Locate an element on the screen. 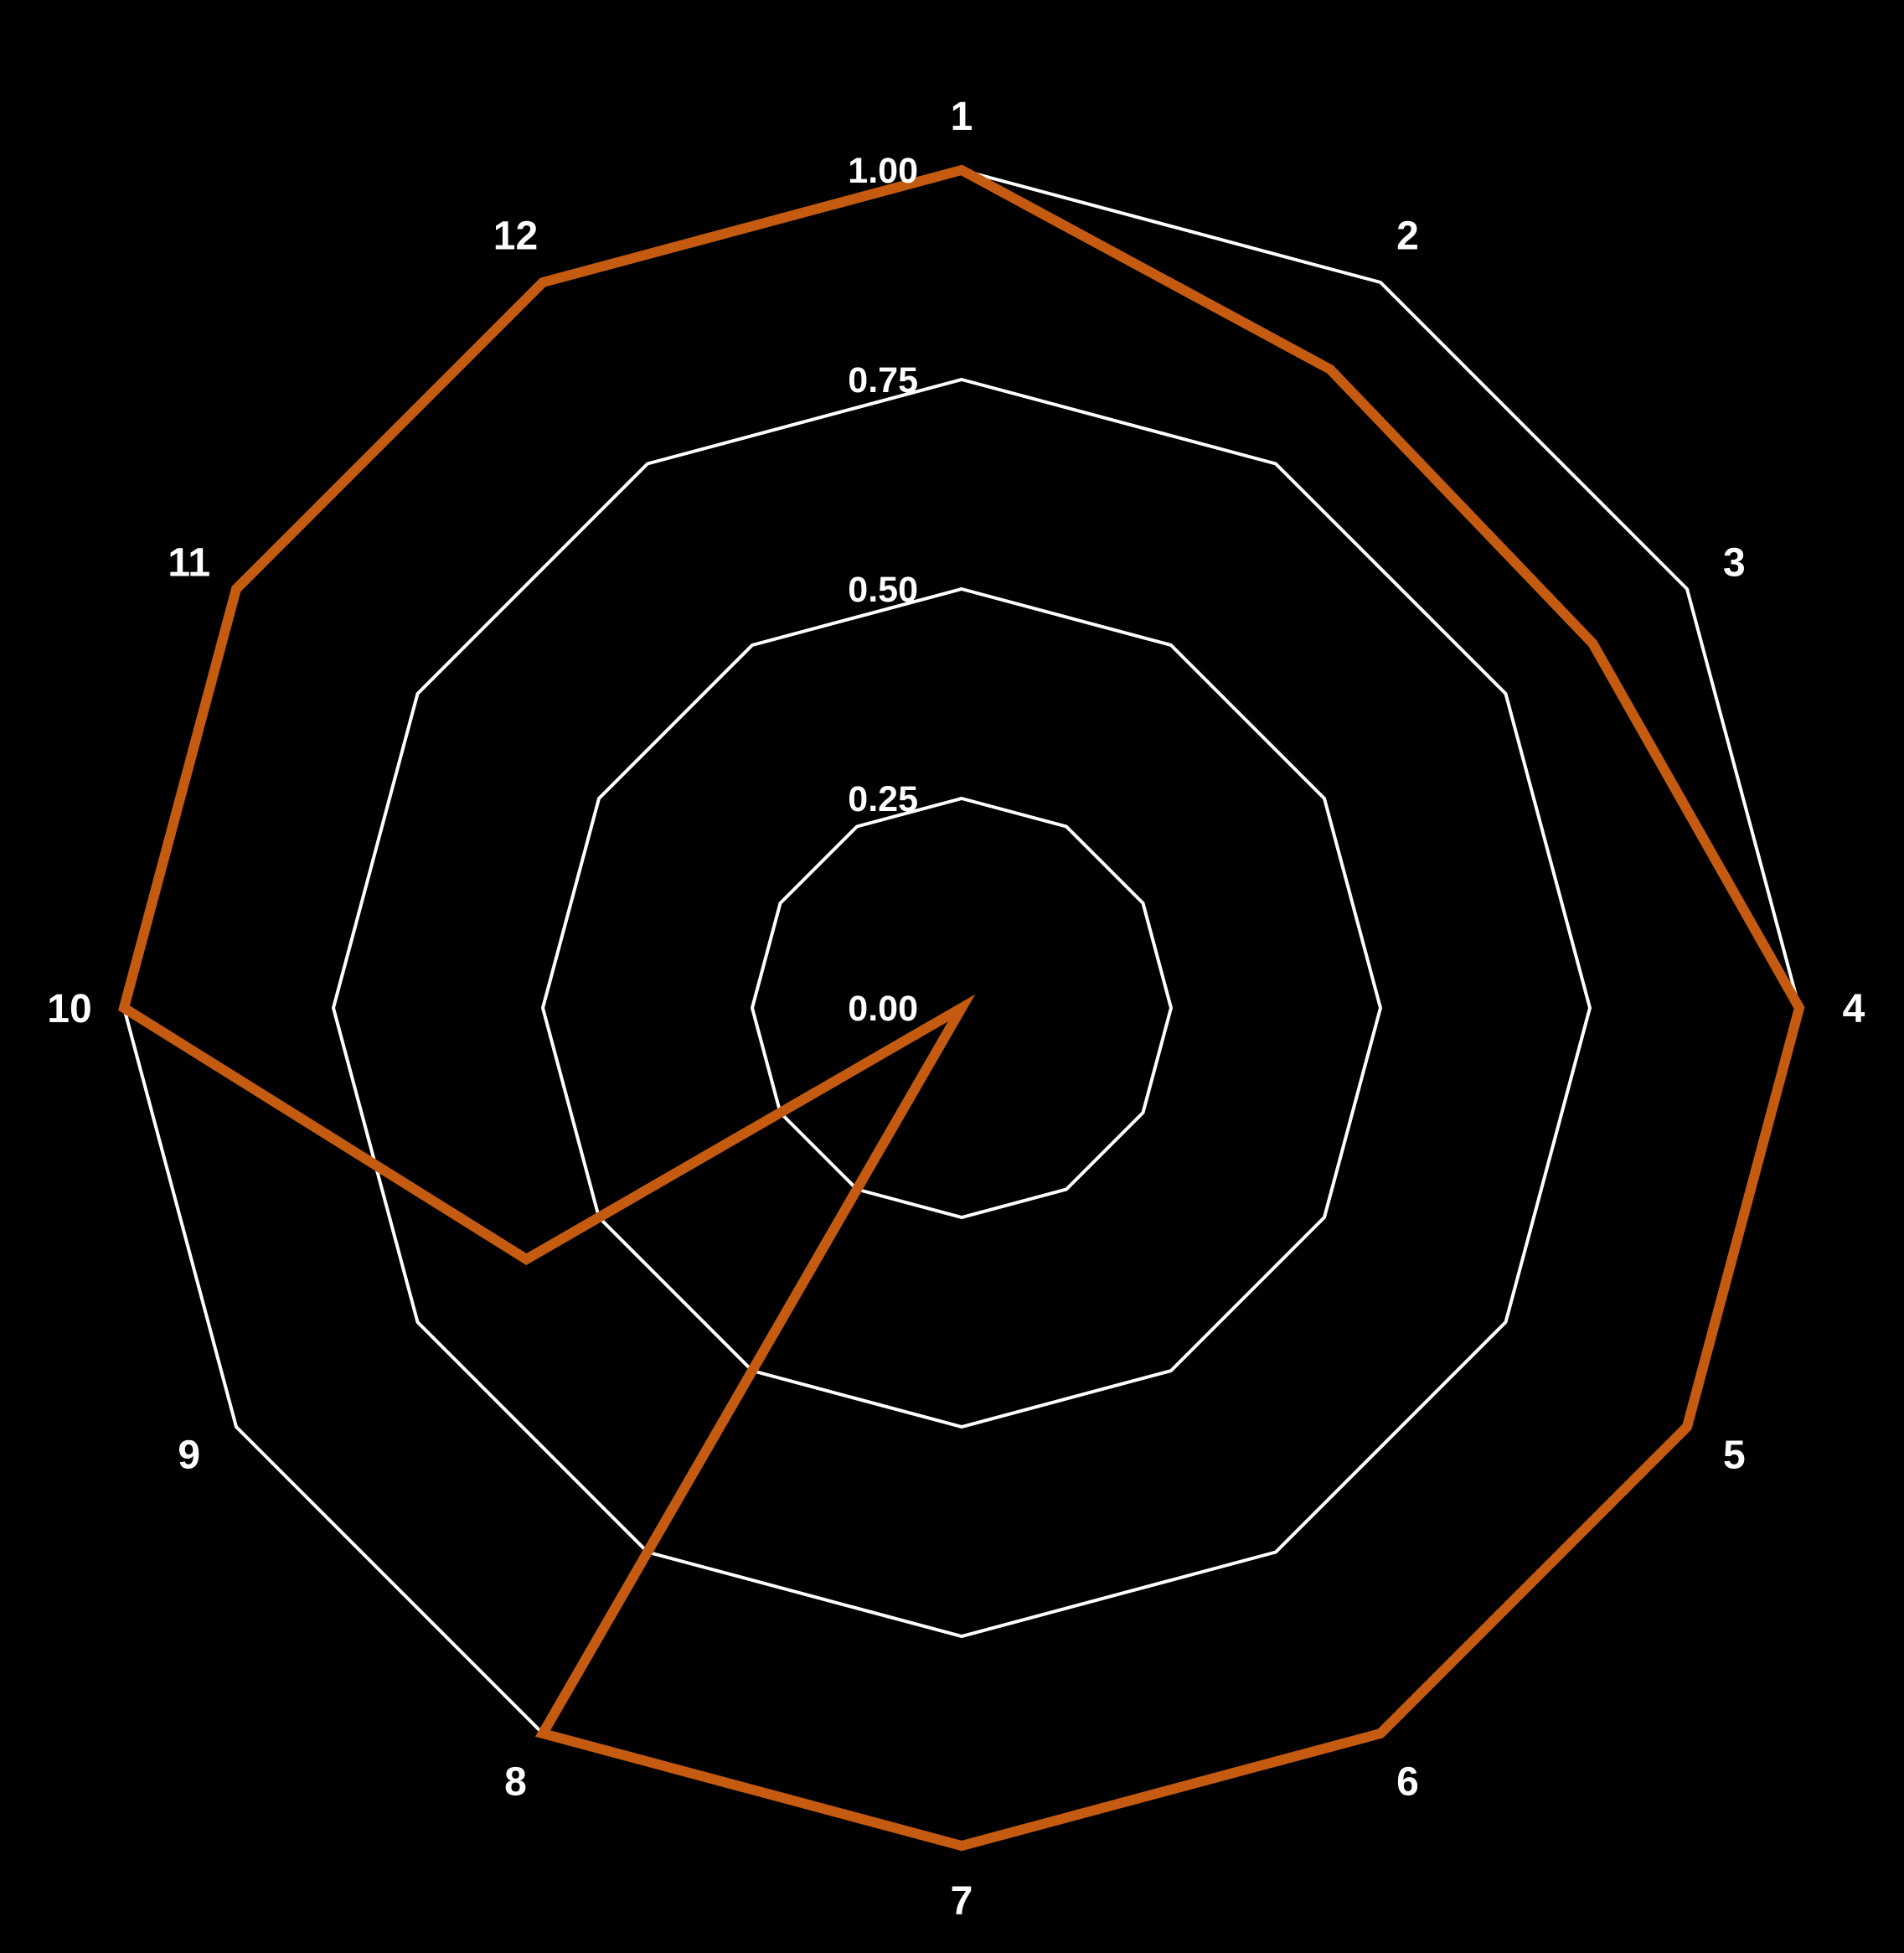 The width and height of the screenshot is (1904, 1953). radial-tick-labels: 0.00 0.25 0.50 0.75 1.00 is located at coordinates (883, 590).